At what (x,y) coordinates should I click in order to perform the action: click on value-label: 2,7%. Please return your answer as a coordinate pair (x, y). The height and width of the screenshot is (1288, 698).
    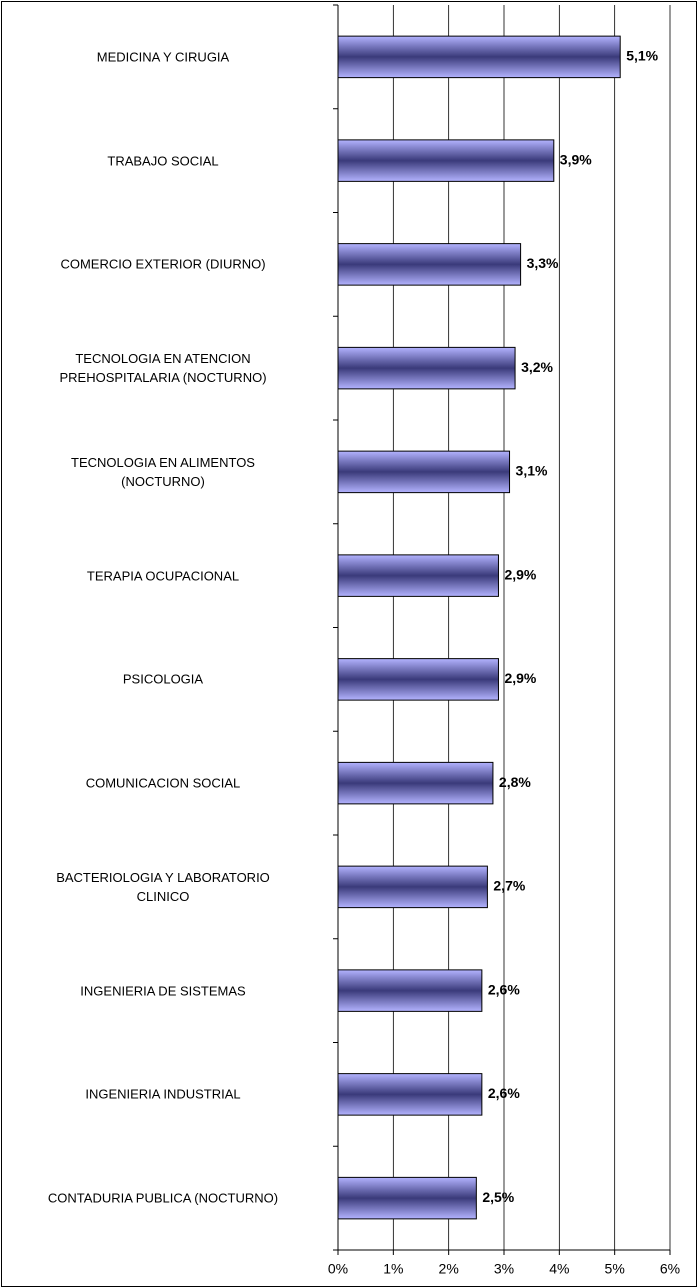
    Looking at the image, I should click on (509, 886).